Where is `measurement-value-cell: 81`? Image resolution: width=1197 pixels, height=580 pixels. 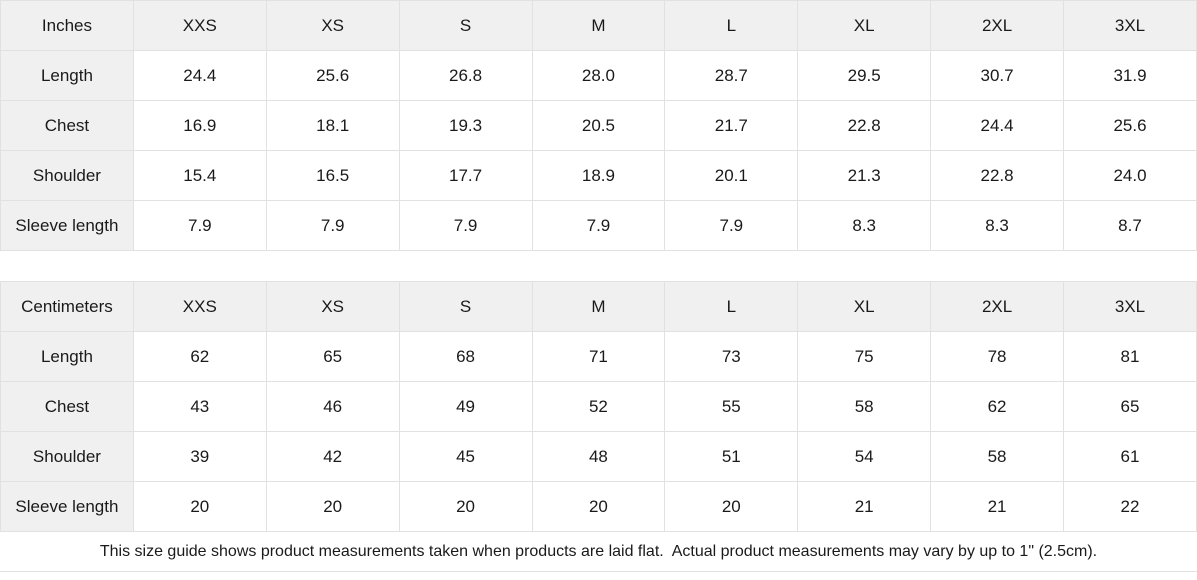 measurement-value-cell: 81 is located at coordinates (1130, 356).